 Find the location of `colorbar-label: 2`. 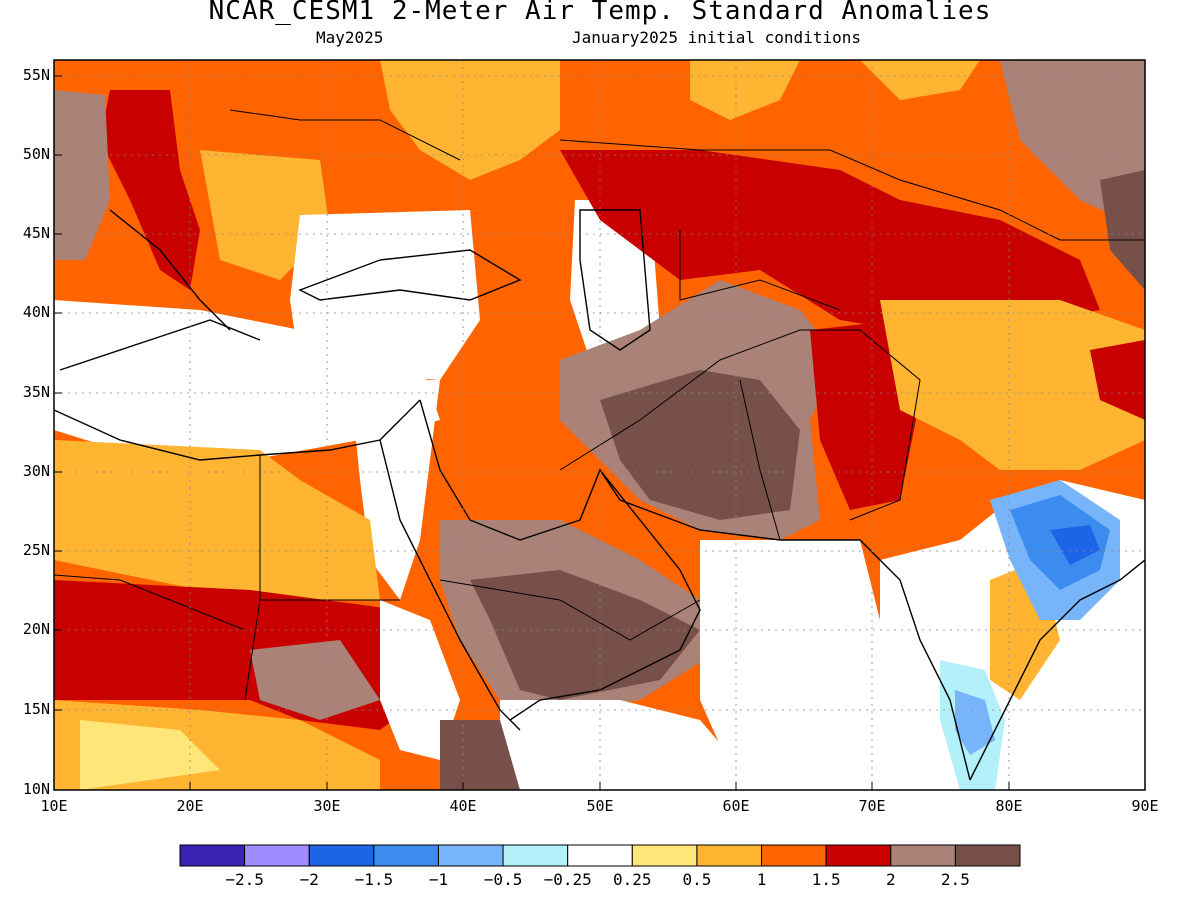

colorbar-label: 2 is located at coordinates (890, 879).